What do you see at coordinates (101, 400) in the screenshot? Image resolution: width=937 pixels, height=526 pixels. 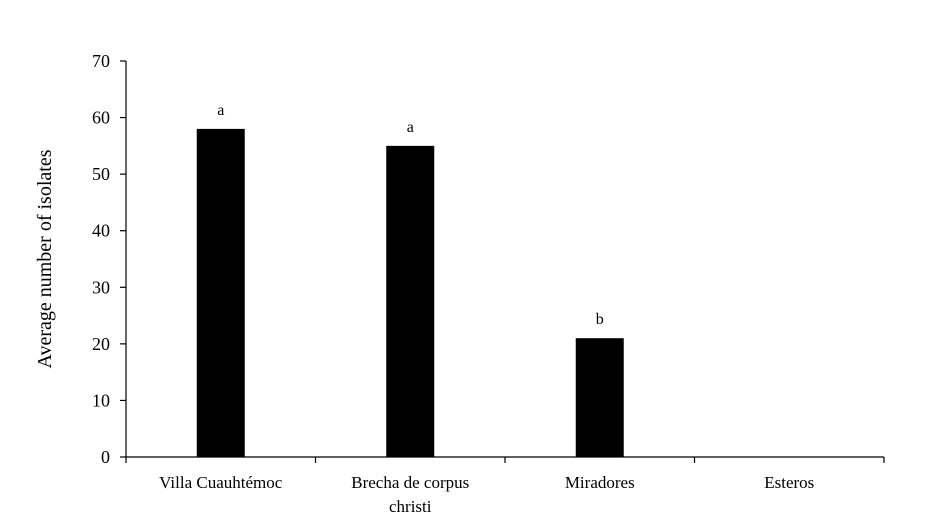 I see `y-tick-label: 10` at bounding box center [101, 400].